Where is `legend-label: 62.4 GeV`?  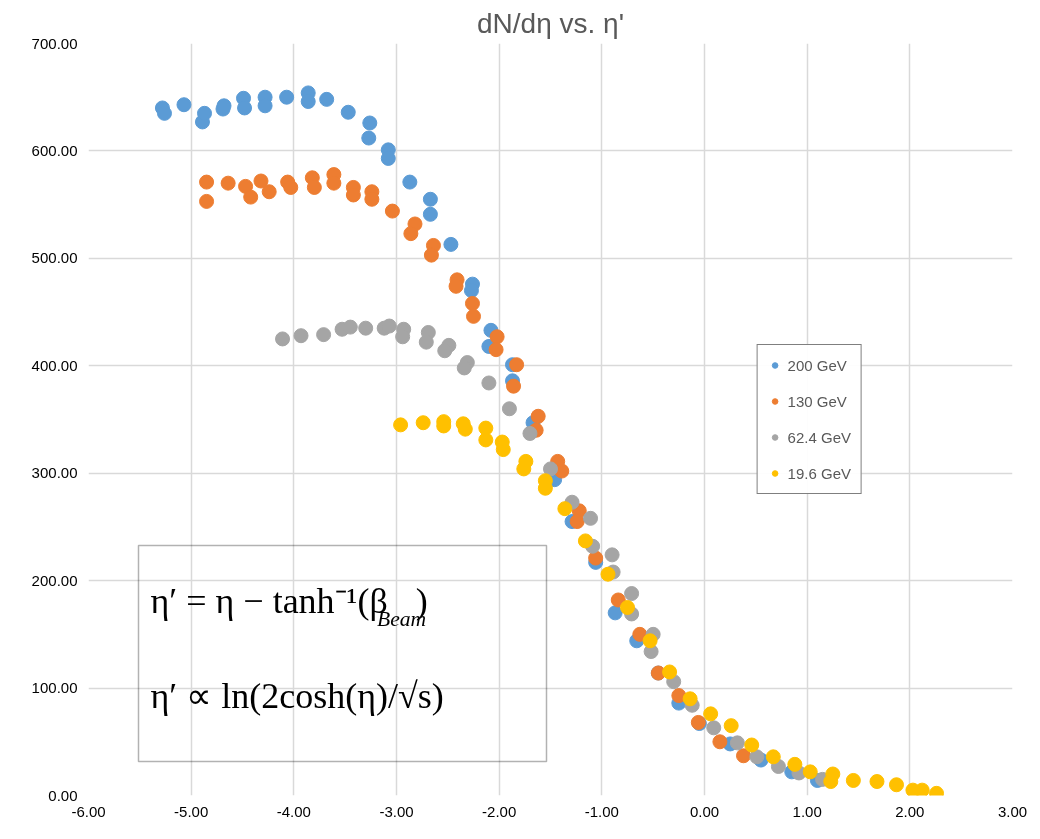
legend-label: 62.4 GeV is located at coordinates (819, 437).